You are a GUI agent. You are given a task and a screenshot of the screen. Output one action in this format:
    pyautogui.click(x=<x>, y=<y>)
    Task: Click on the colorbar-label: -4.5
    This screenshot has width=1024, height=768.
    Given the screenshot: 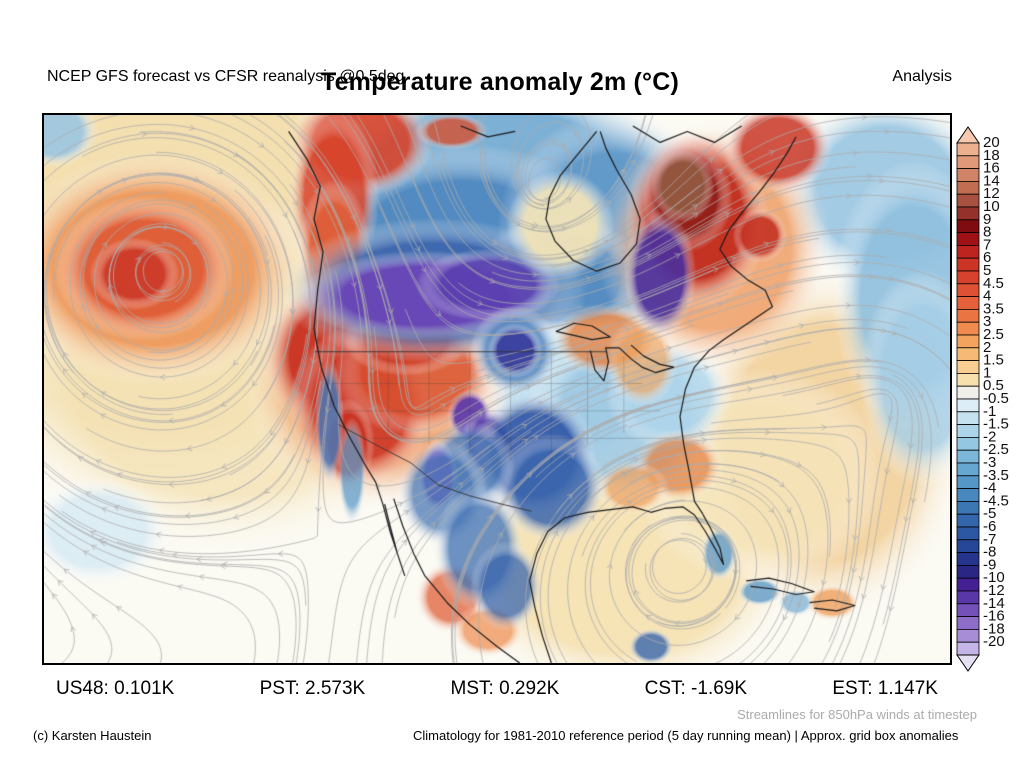 What is the action you would take?
    pyautogui.click(x=996, y=500)
    